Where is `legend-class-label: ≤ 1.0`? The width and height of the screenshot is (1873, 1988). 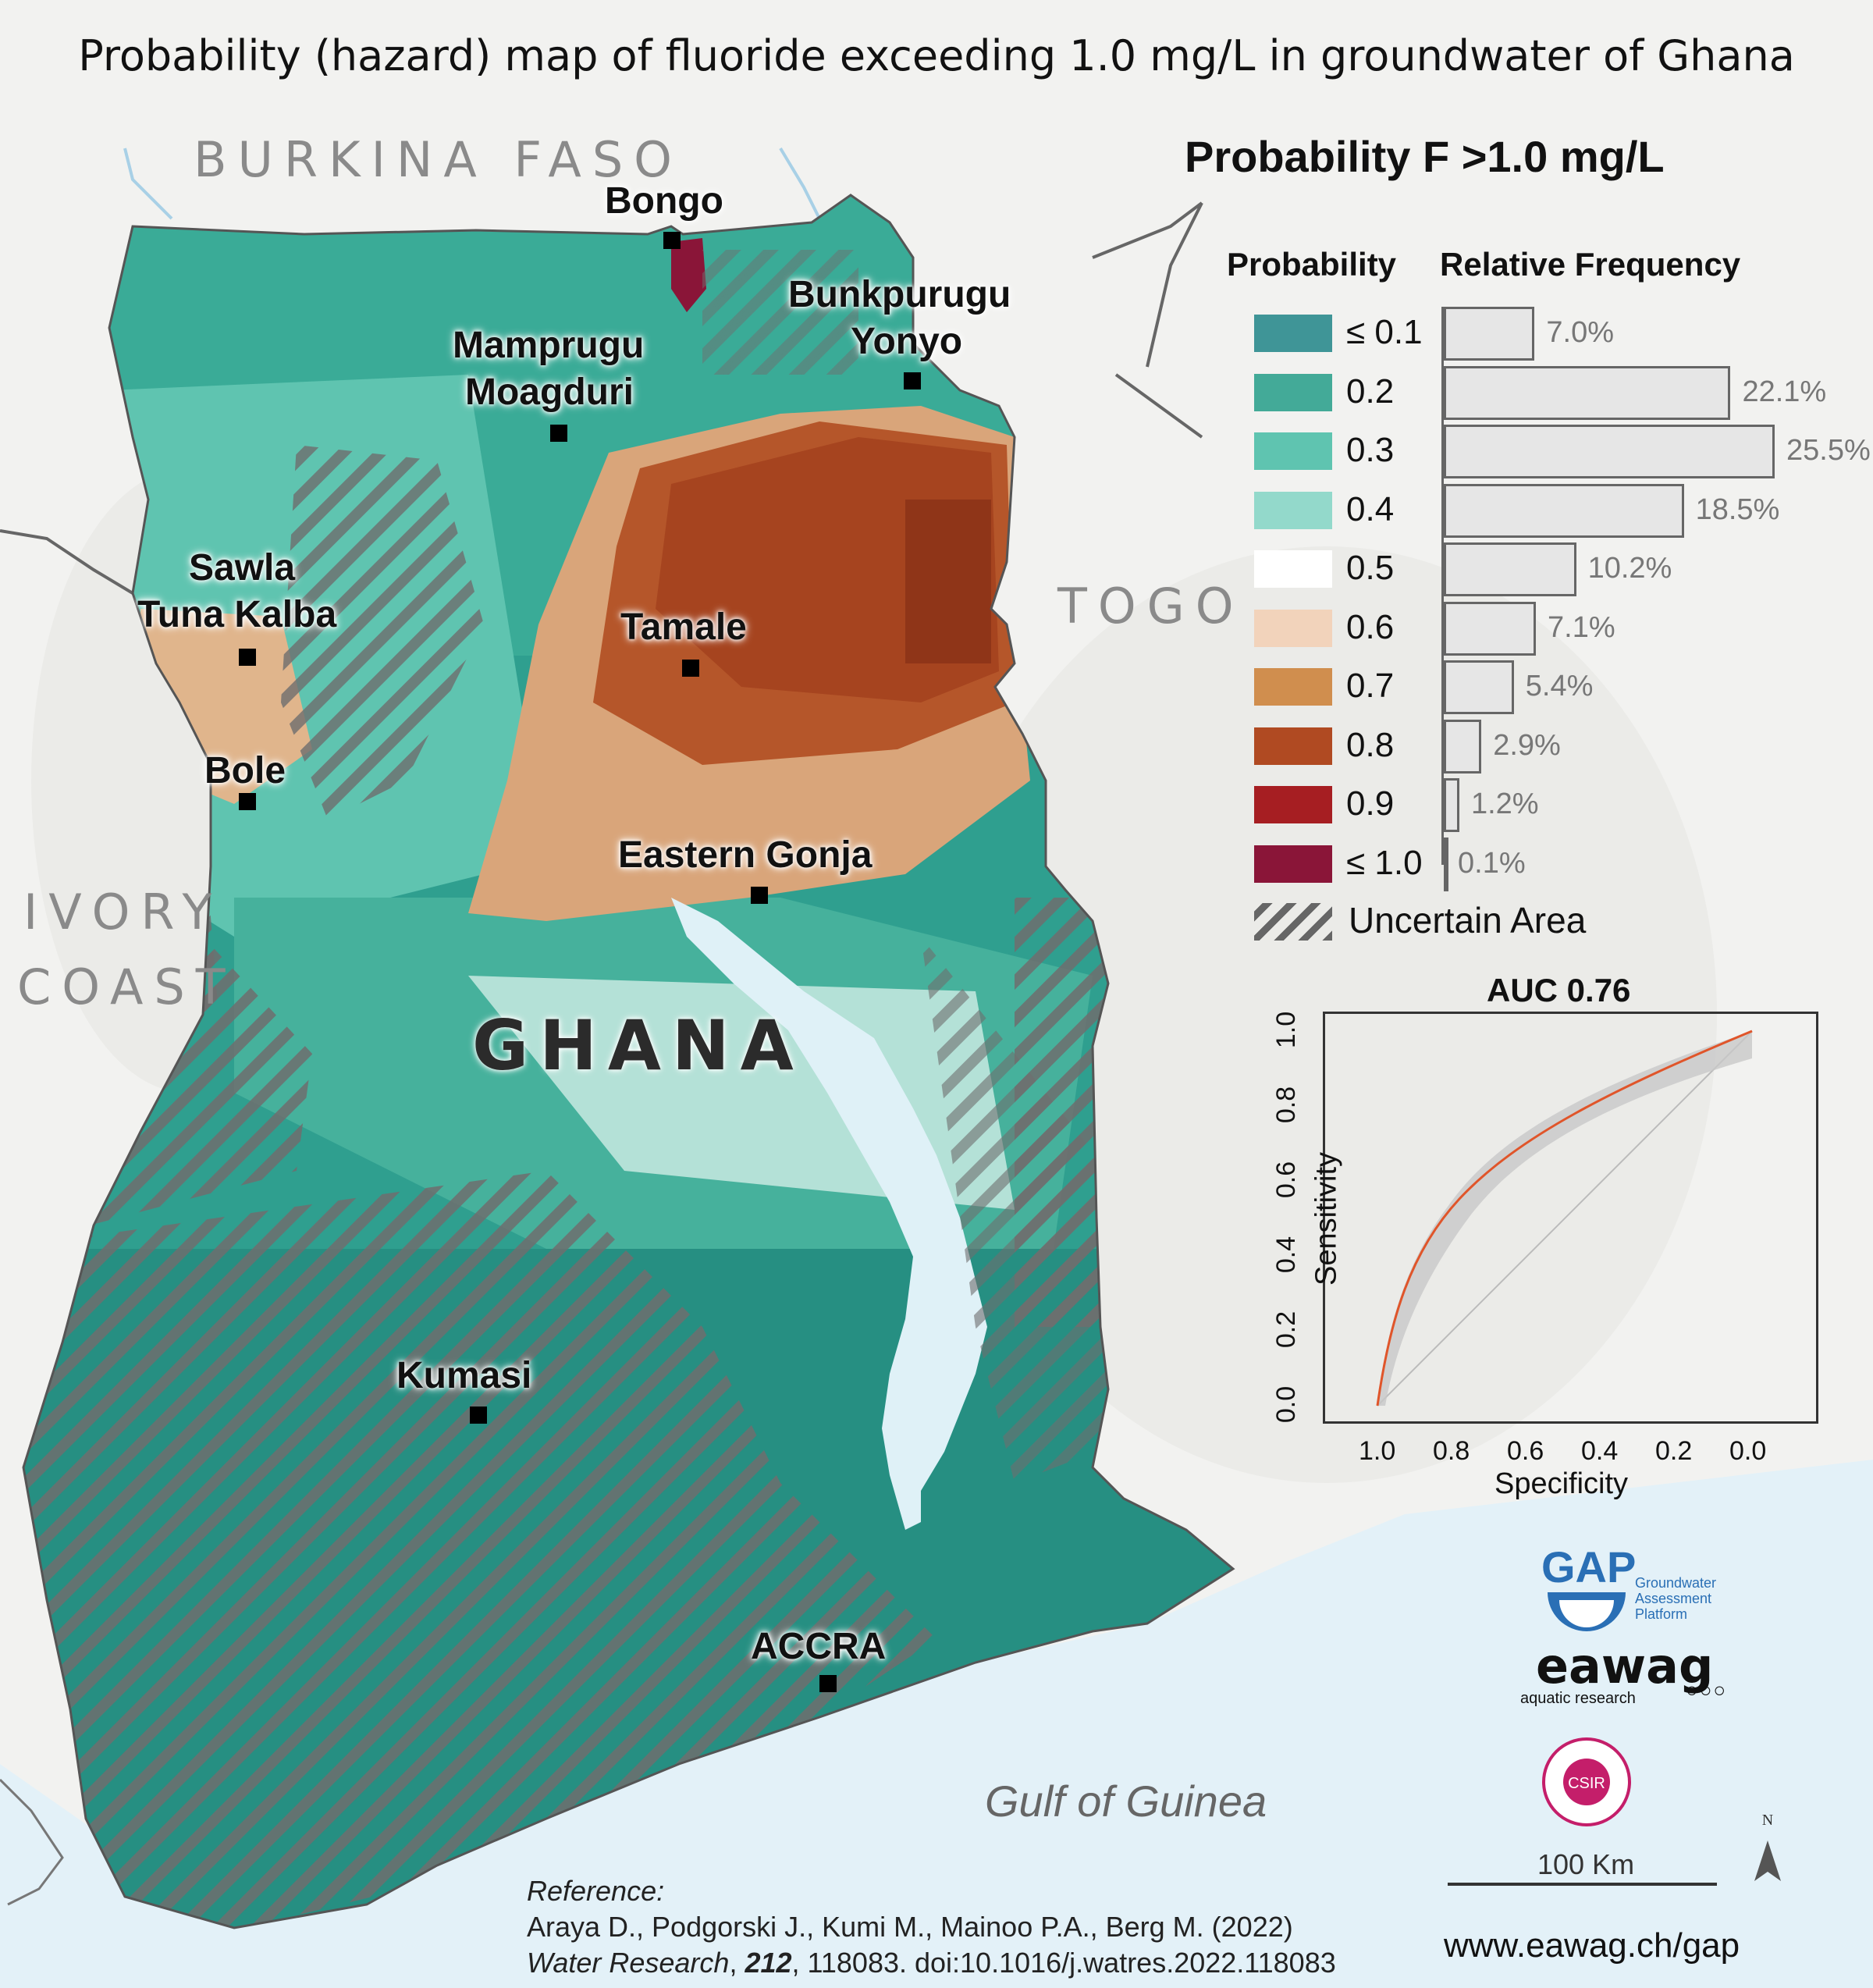 legend-class-label: ≤ 1.0 is located at coordinates (1384, 862).